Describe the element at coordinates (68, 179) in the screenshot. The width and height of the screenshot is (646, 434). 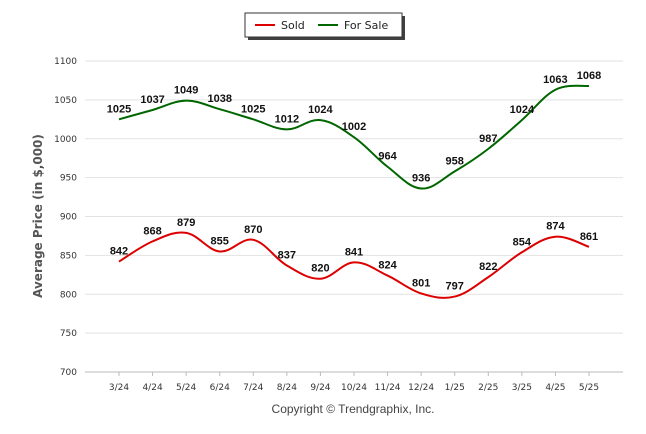
I see `y-tick-label: 950` at that location.